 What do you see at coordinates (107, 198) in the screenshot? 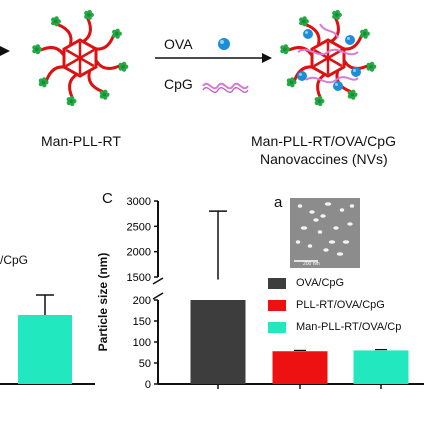
I see `panel-c-letter: C` at bounding box center [107, 198].